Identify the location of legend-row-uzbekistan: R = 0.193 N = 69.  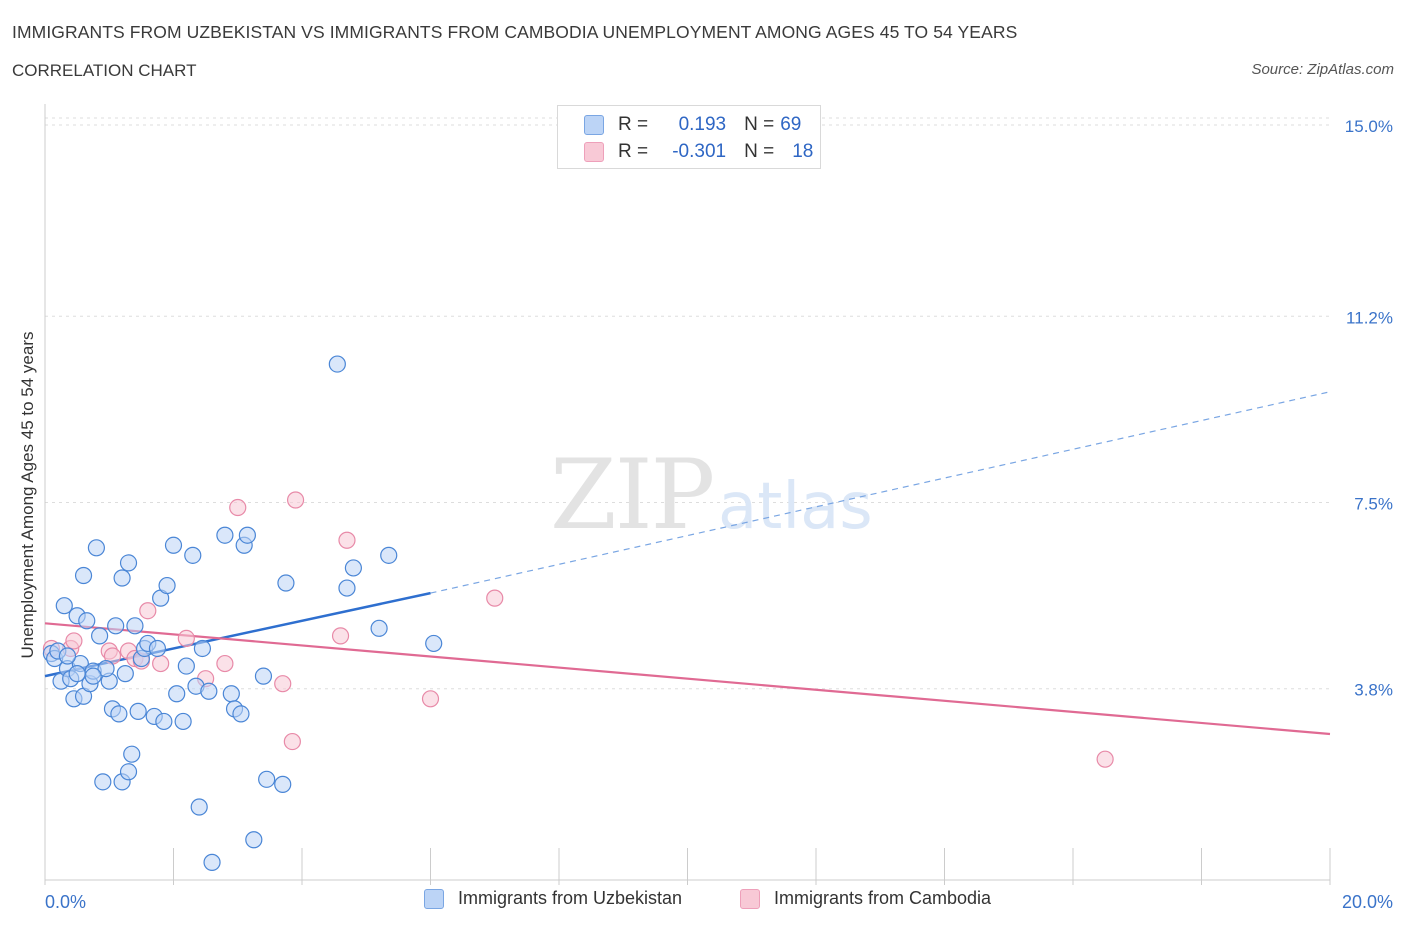
(692, 125).